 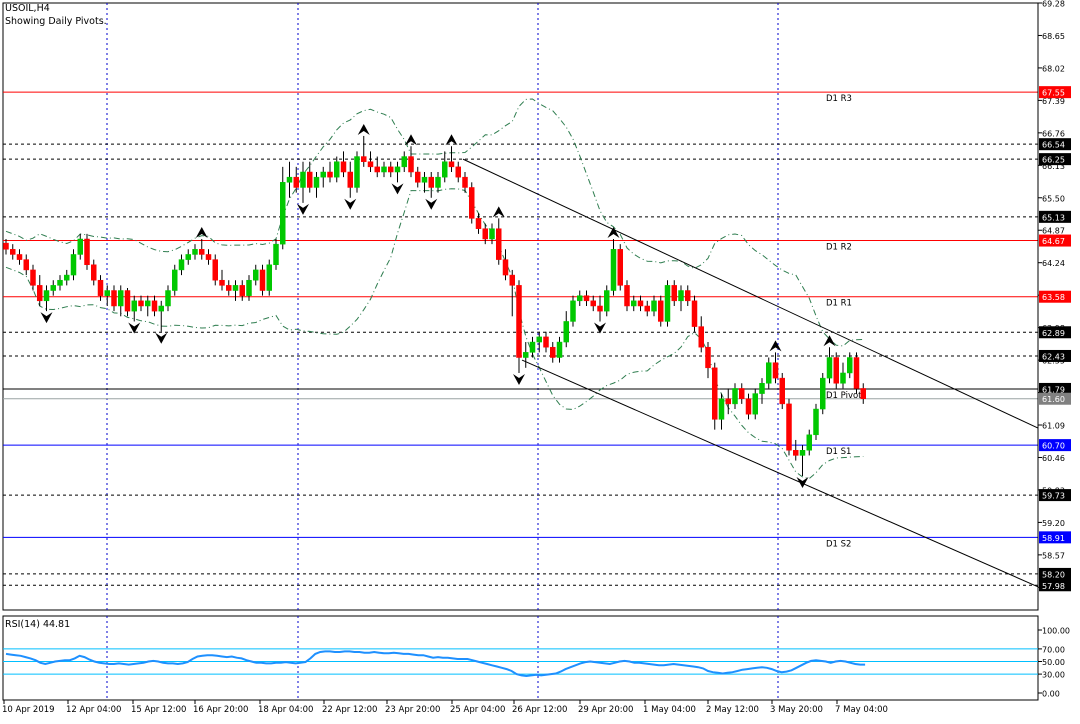 What do you see at coordinates (839, 304) in the screenshot?
I see `pivot-level-name: D1 R1` at bounding box center [839, 304].